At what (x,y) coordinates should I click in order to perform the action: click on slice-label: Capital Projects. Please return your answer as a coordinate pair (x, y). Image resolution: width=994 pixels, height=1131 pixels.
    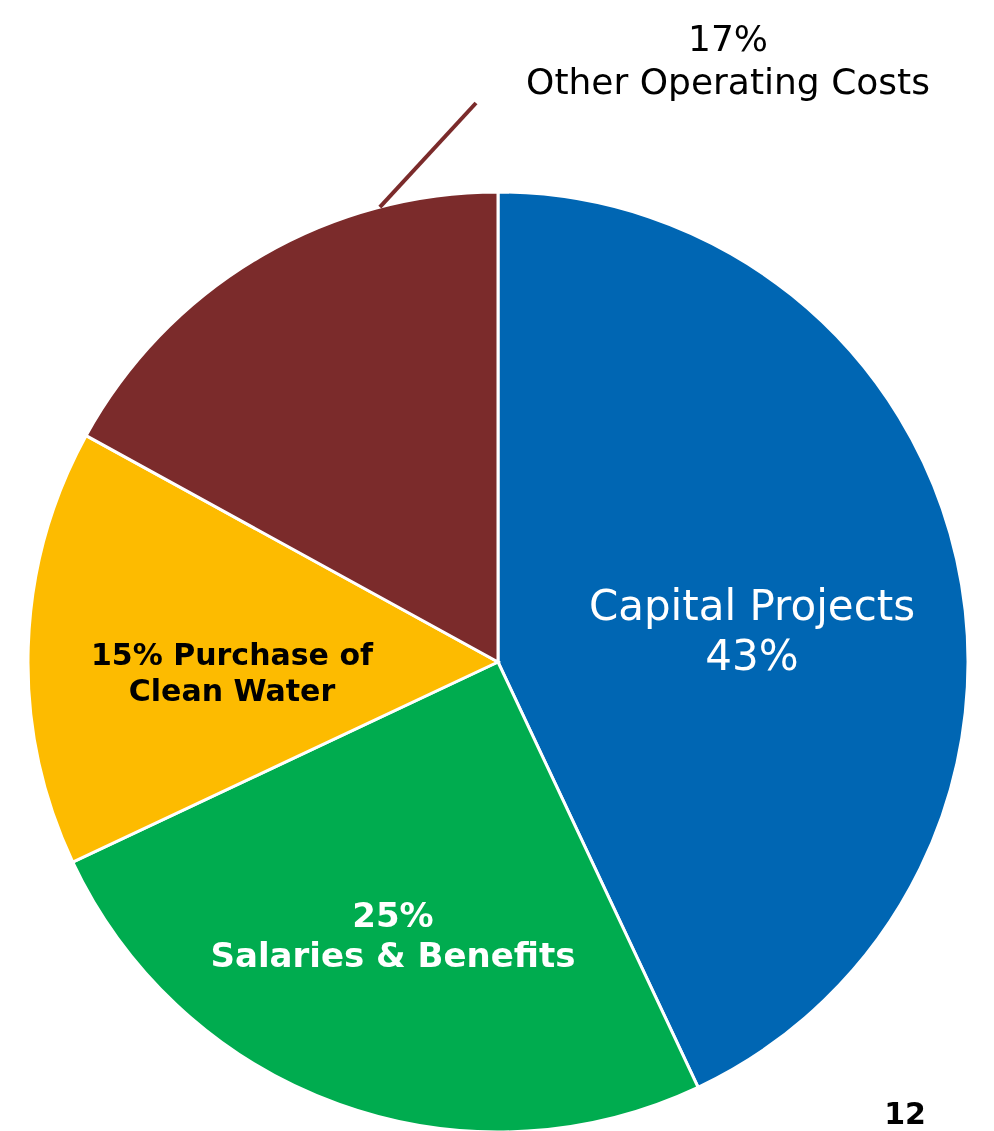
    Looking at the image, I should click on (752, 605).